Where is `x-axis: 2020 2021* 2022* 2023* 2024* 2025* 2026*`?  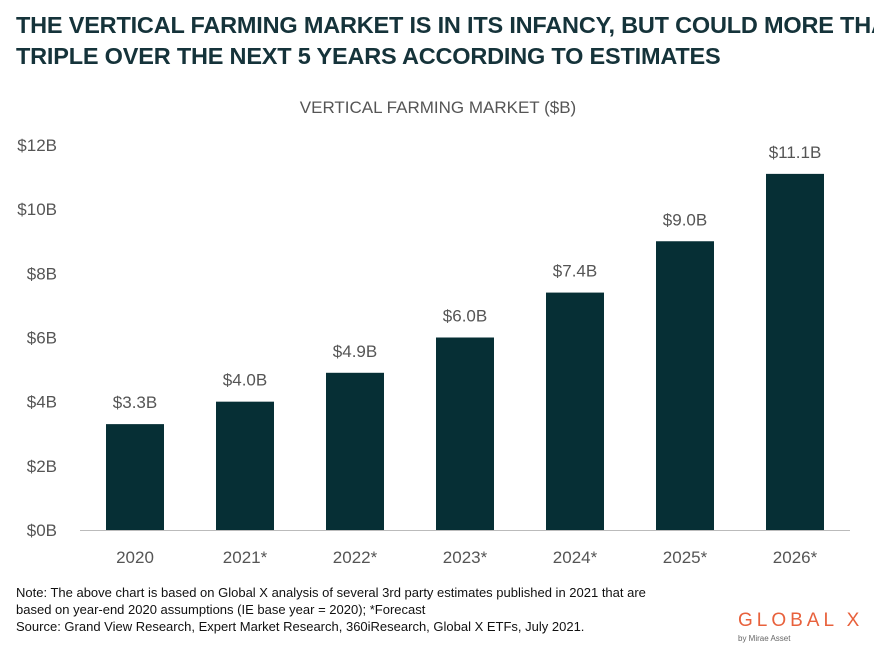
x-axis: 2020 2021* 2022* 2023* 2024* 2025* 2026* is located at coordinates (467, 557).